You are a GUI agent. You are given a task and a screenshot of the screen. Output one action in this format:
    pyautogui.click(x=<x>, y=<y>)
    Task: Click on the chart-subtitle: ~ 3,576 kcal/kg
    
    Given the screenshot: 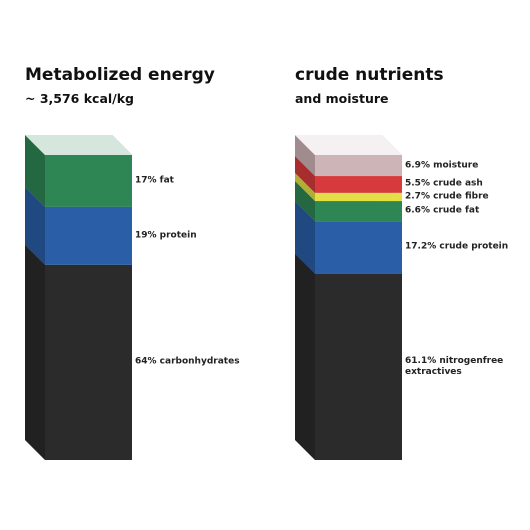 What is the action you would take?
    pyautogui.click(x=79, y=98)
    